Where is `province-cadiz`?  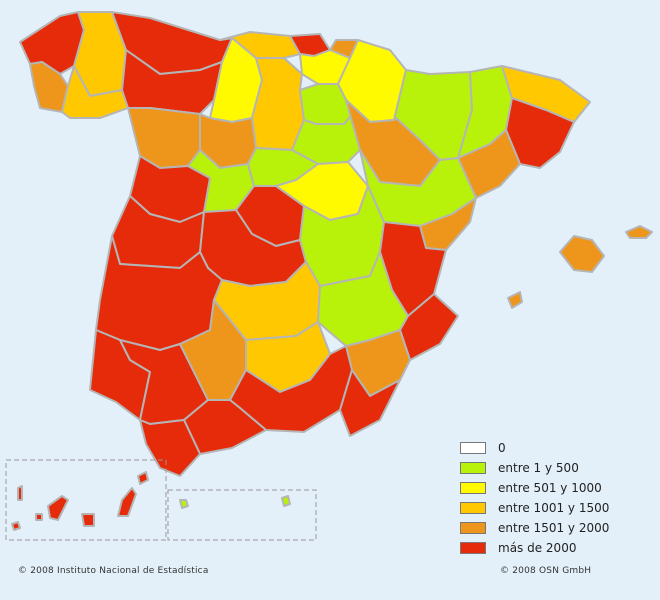 province-cadiz is located at coordinates (170, 448).